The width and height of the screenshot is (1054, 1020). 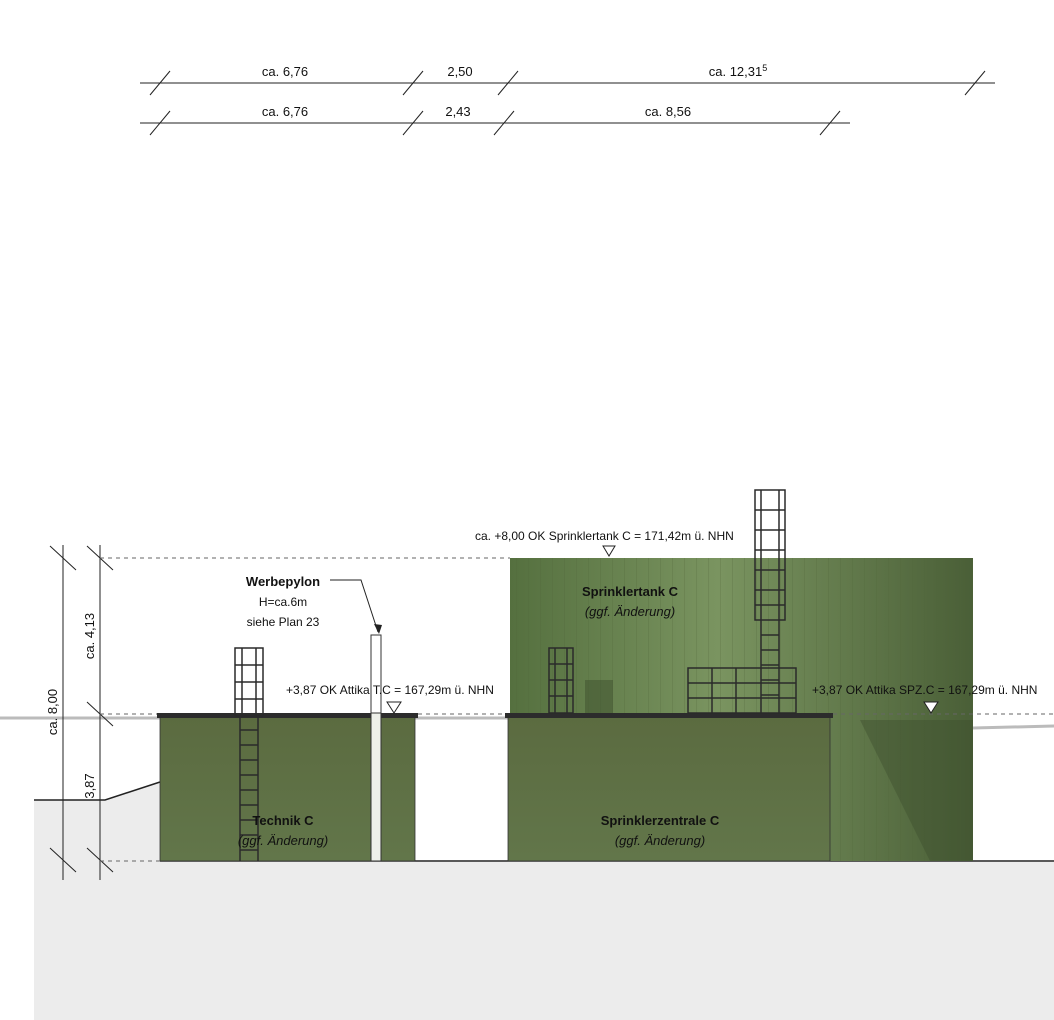 What do you see at coordinates (764, 68) in the screenshot?
I see `dim-row1-seg3-superscript: 5` at bounding box center [764, 68].